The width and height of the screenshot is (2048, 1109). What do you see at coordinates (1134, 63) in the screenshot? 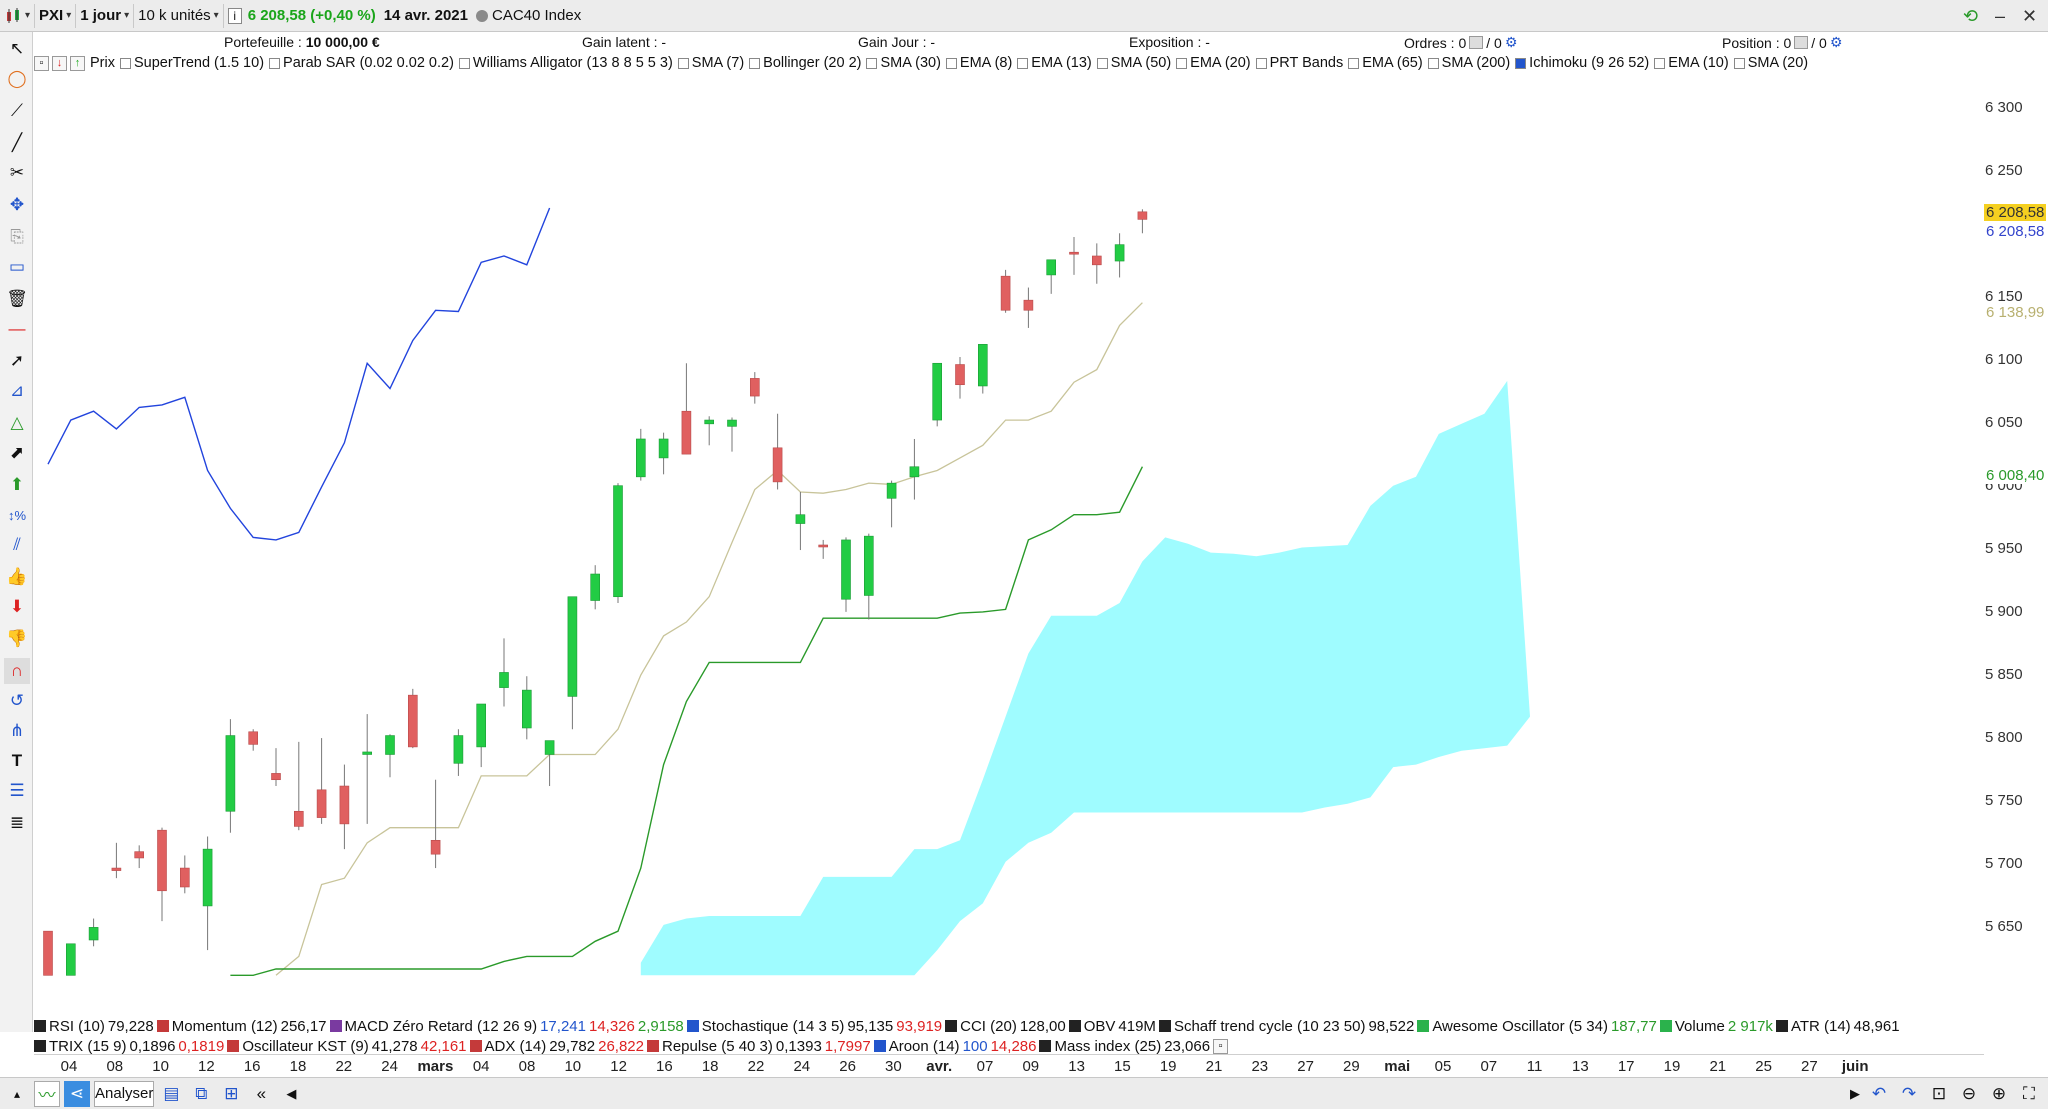
I see `legend-item: SMA (50)` at bounding box center [1134, 63].